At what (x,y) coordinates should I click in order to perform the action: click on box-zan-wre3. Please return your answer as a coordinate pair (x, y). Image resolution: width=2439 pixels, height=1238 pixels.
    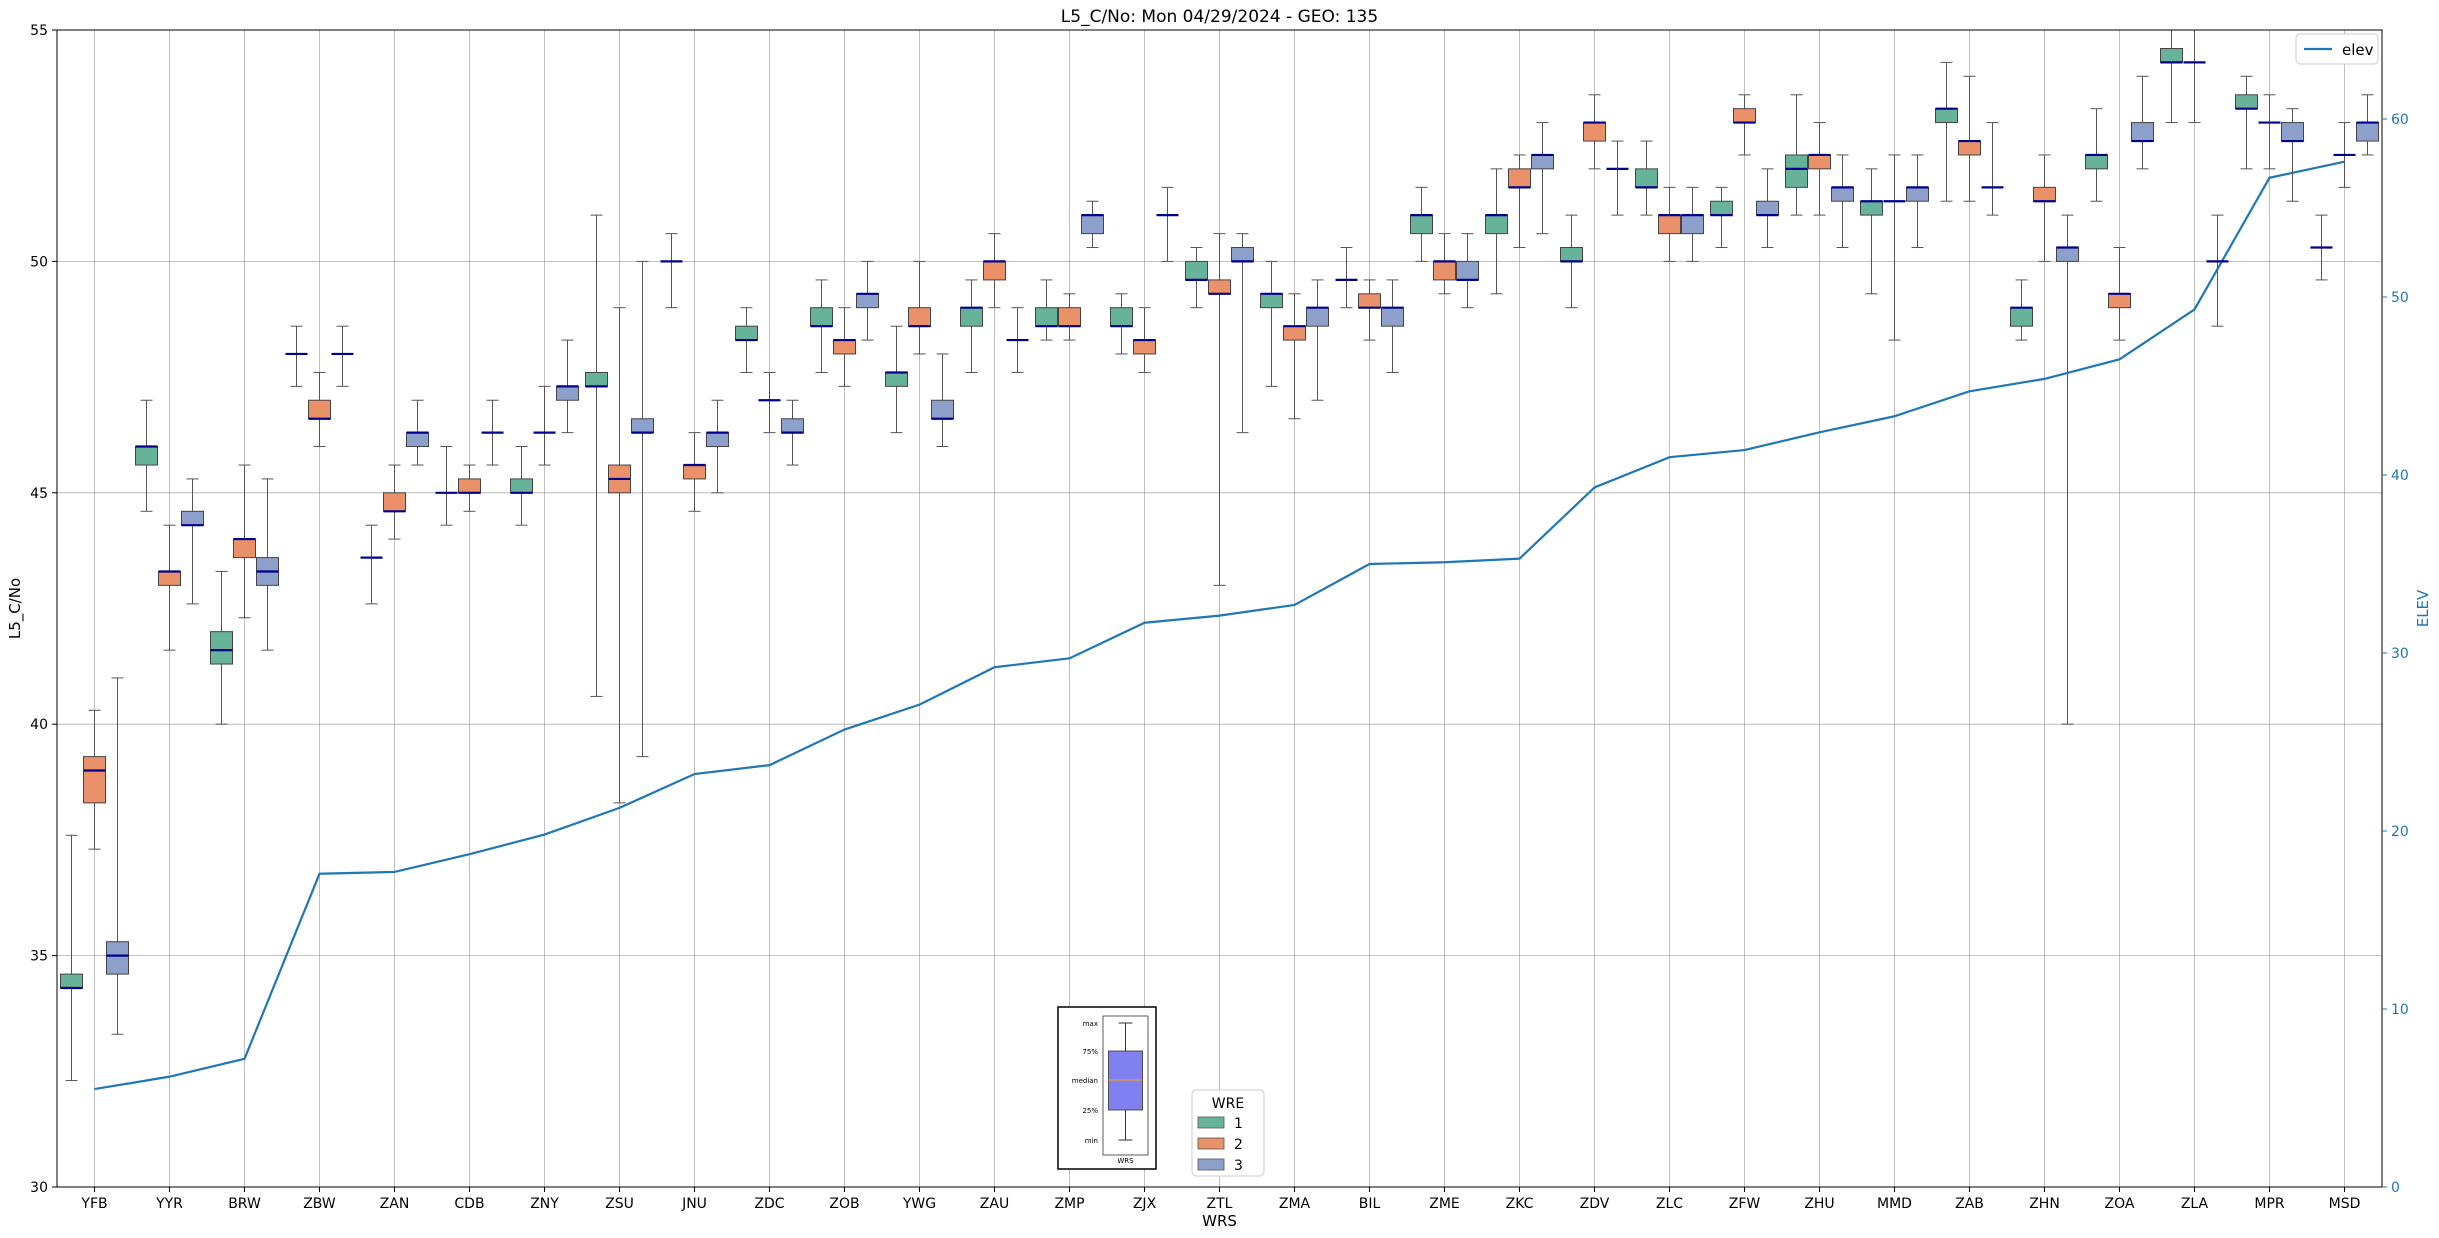
    Looking at the image, I should click on (417, 432).